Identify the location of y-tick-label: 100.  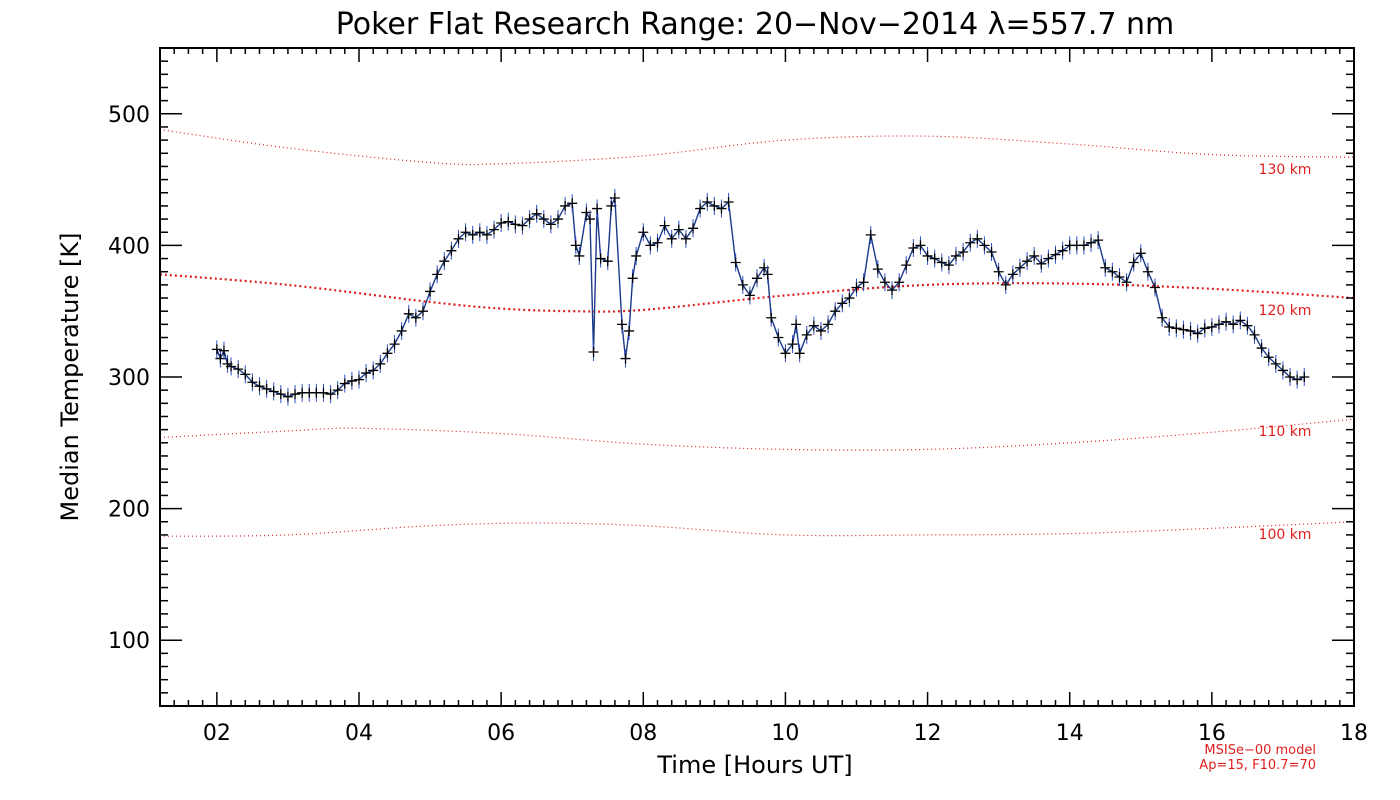
(129, 641).